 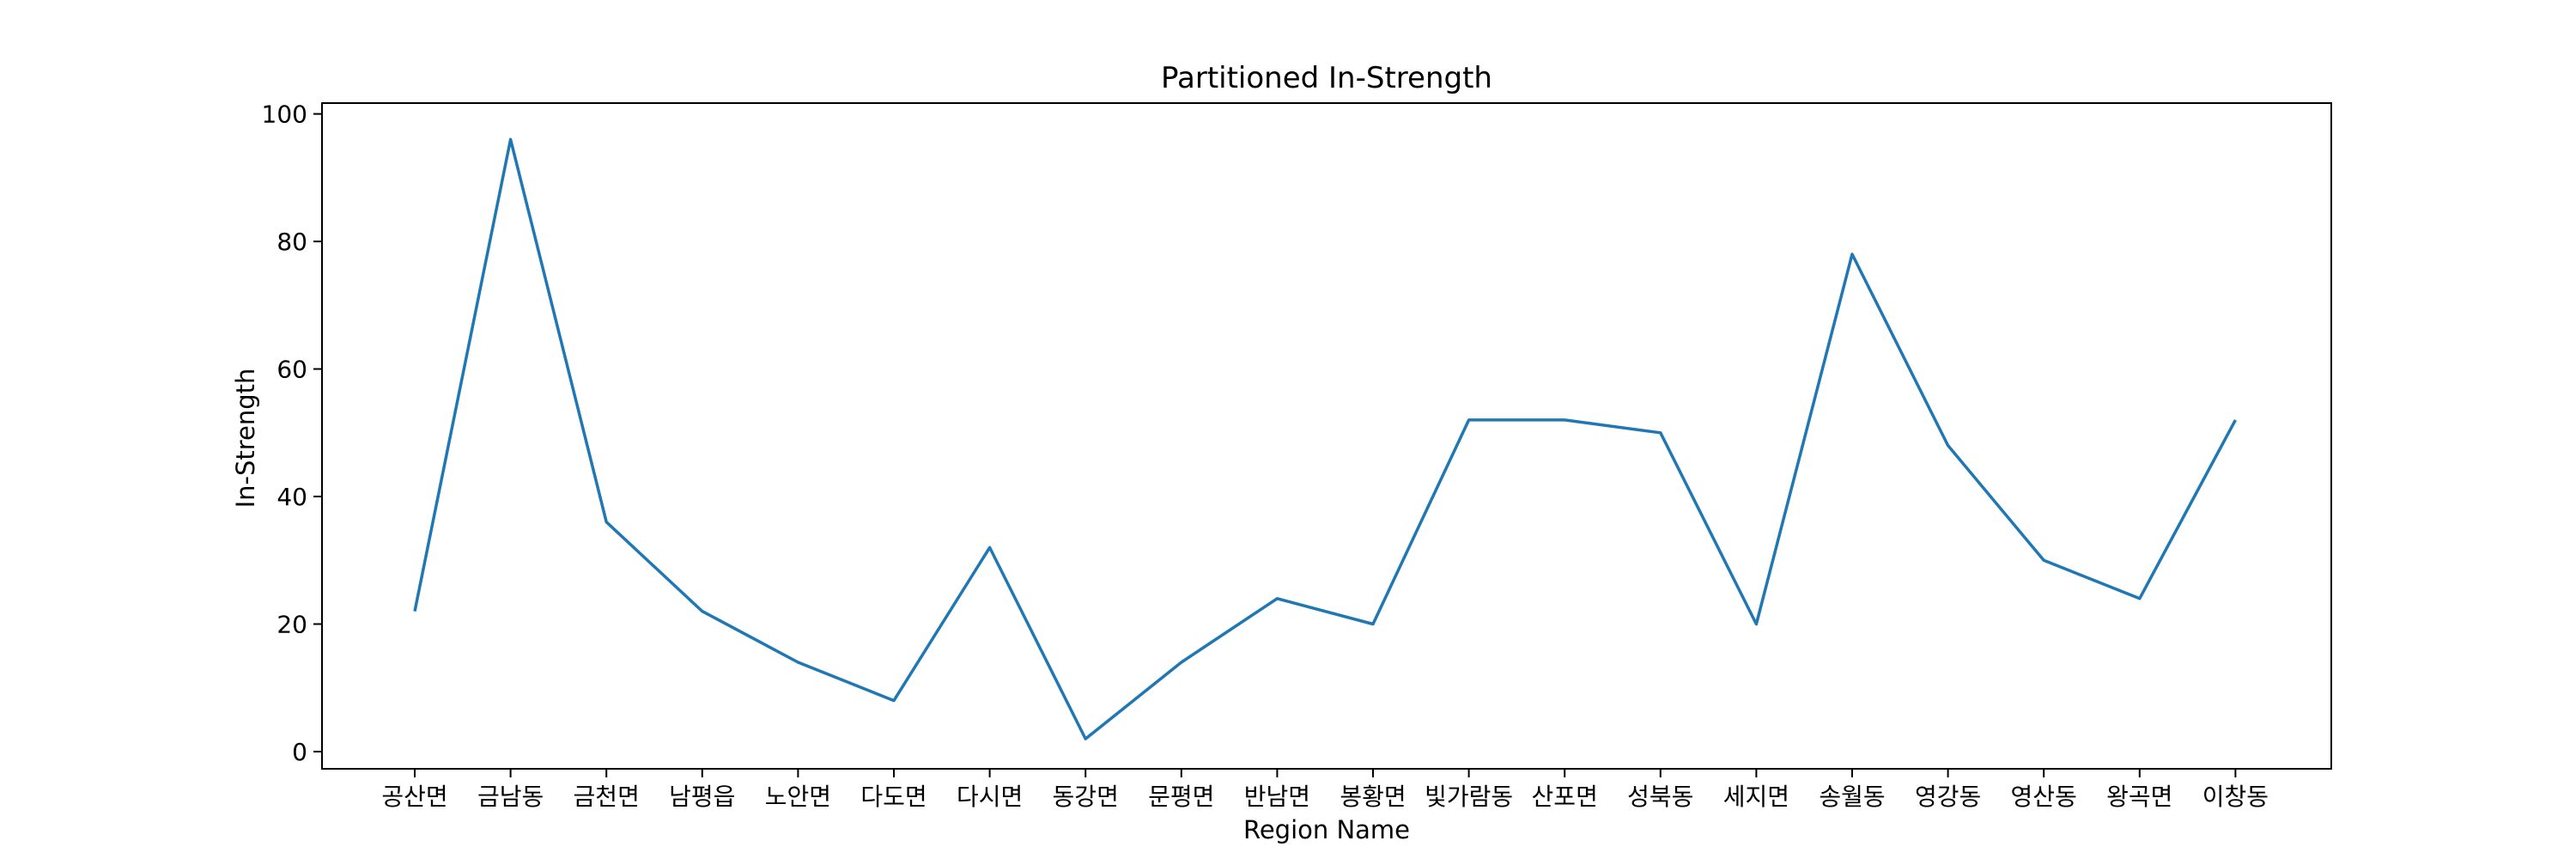 What do you see at coordinates (798, 797) in the screenshot?
I see `x-tick-label: 노안면` at bounding box center [798, 797].